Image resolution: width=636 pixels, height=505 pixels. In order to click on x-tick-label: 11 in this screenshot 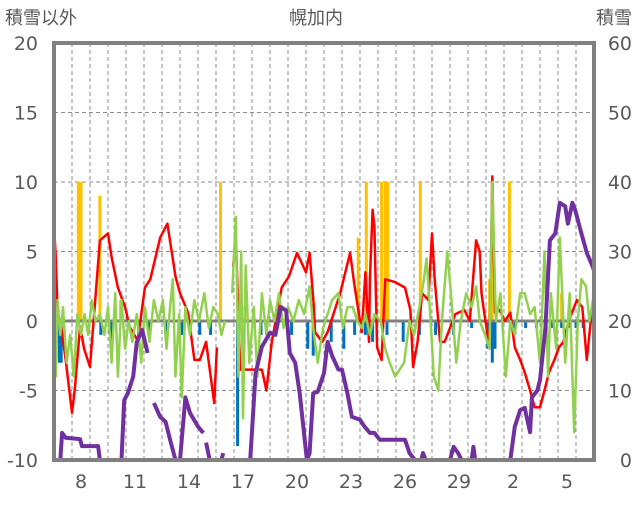, I will do `click(135, 482)`.